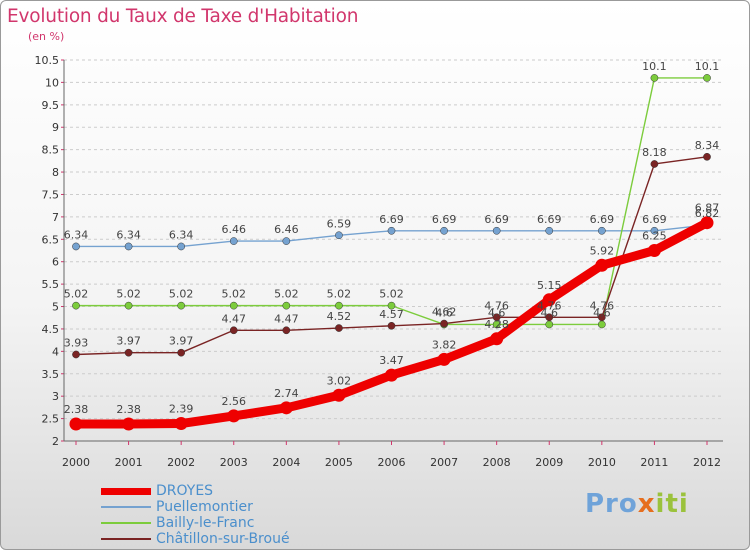 This screenshot has height=550, width=750. What do you see at coordinates (51, 419) in the screenshot?
I see `y-tick-label: 2.5` at bounding box center [51, 419].